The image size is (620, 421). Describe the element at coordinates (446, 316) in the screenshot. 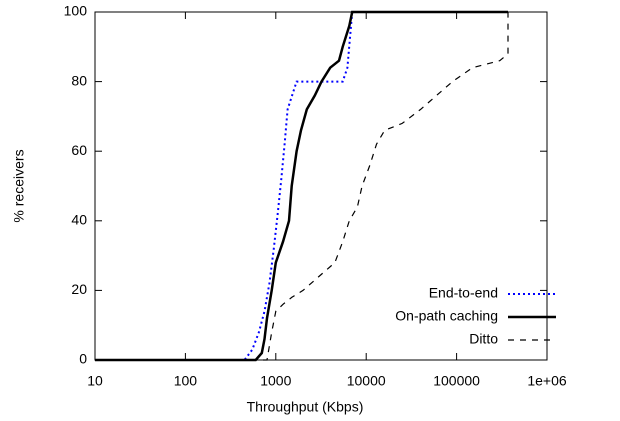

I see `legend-label: On-path caching` at that location.